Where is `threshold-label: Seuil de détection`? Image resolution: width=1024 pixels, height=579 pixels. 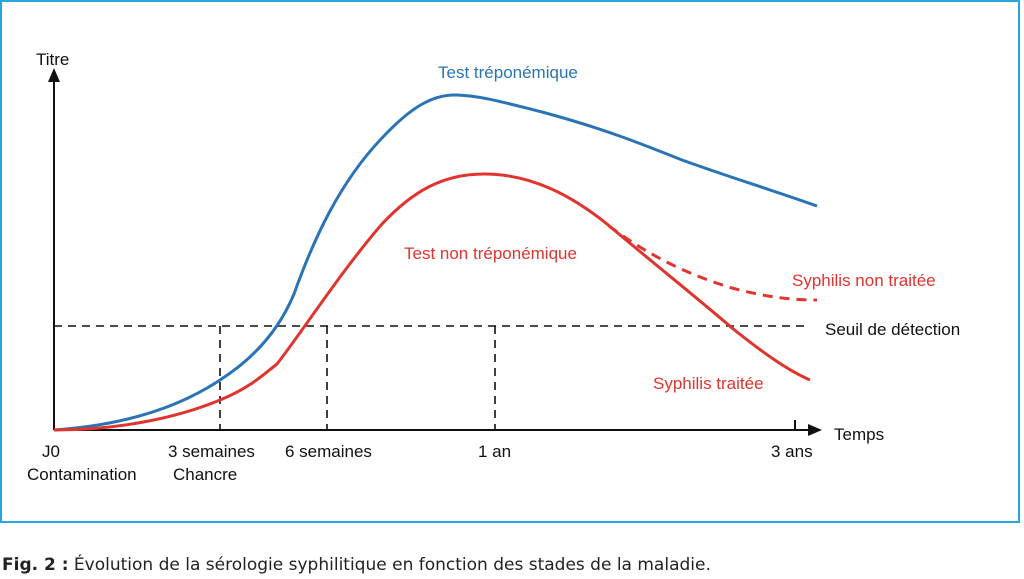 threshold-label: Seuil de détection is located at coordinates (892, 329).